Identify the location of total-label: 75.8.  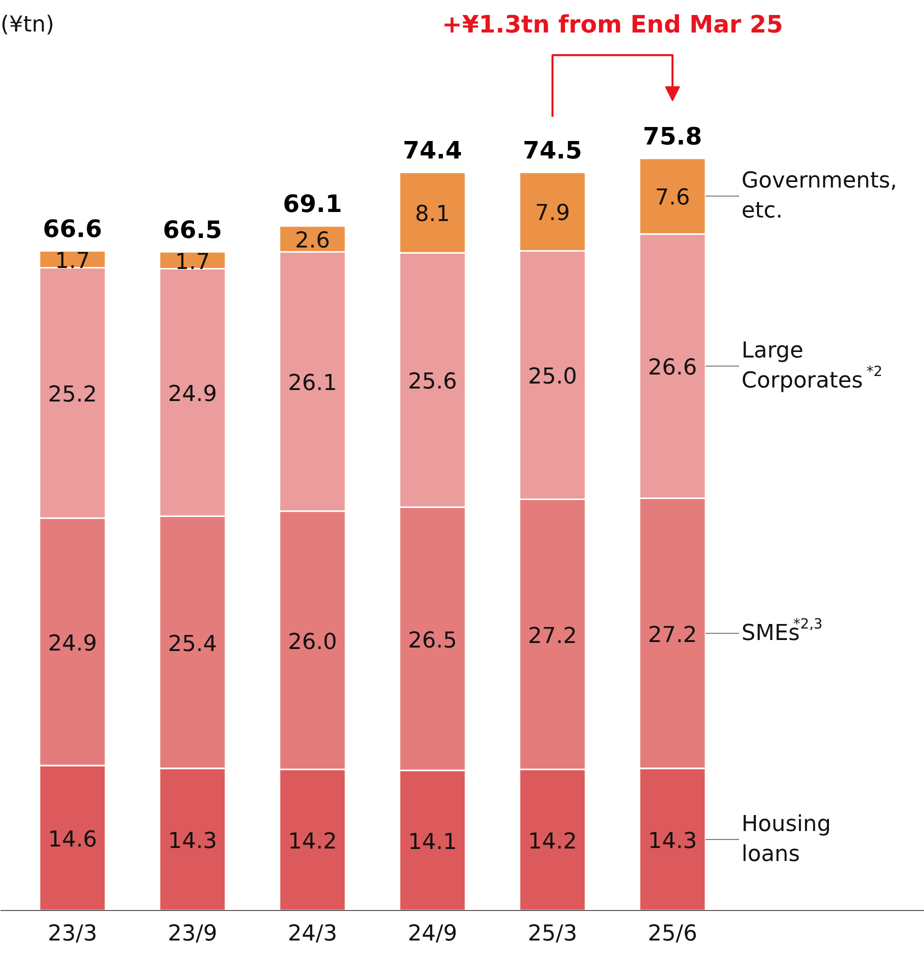
(672, 136).